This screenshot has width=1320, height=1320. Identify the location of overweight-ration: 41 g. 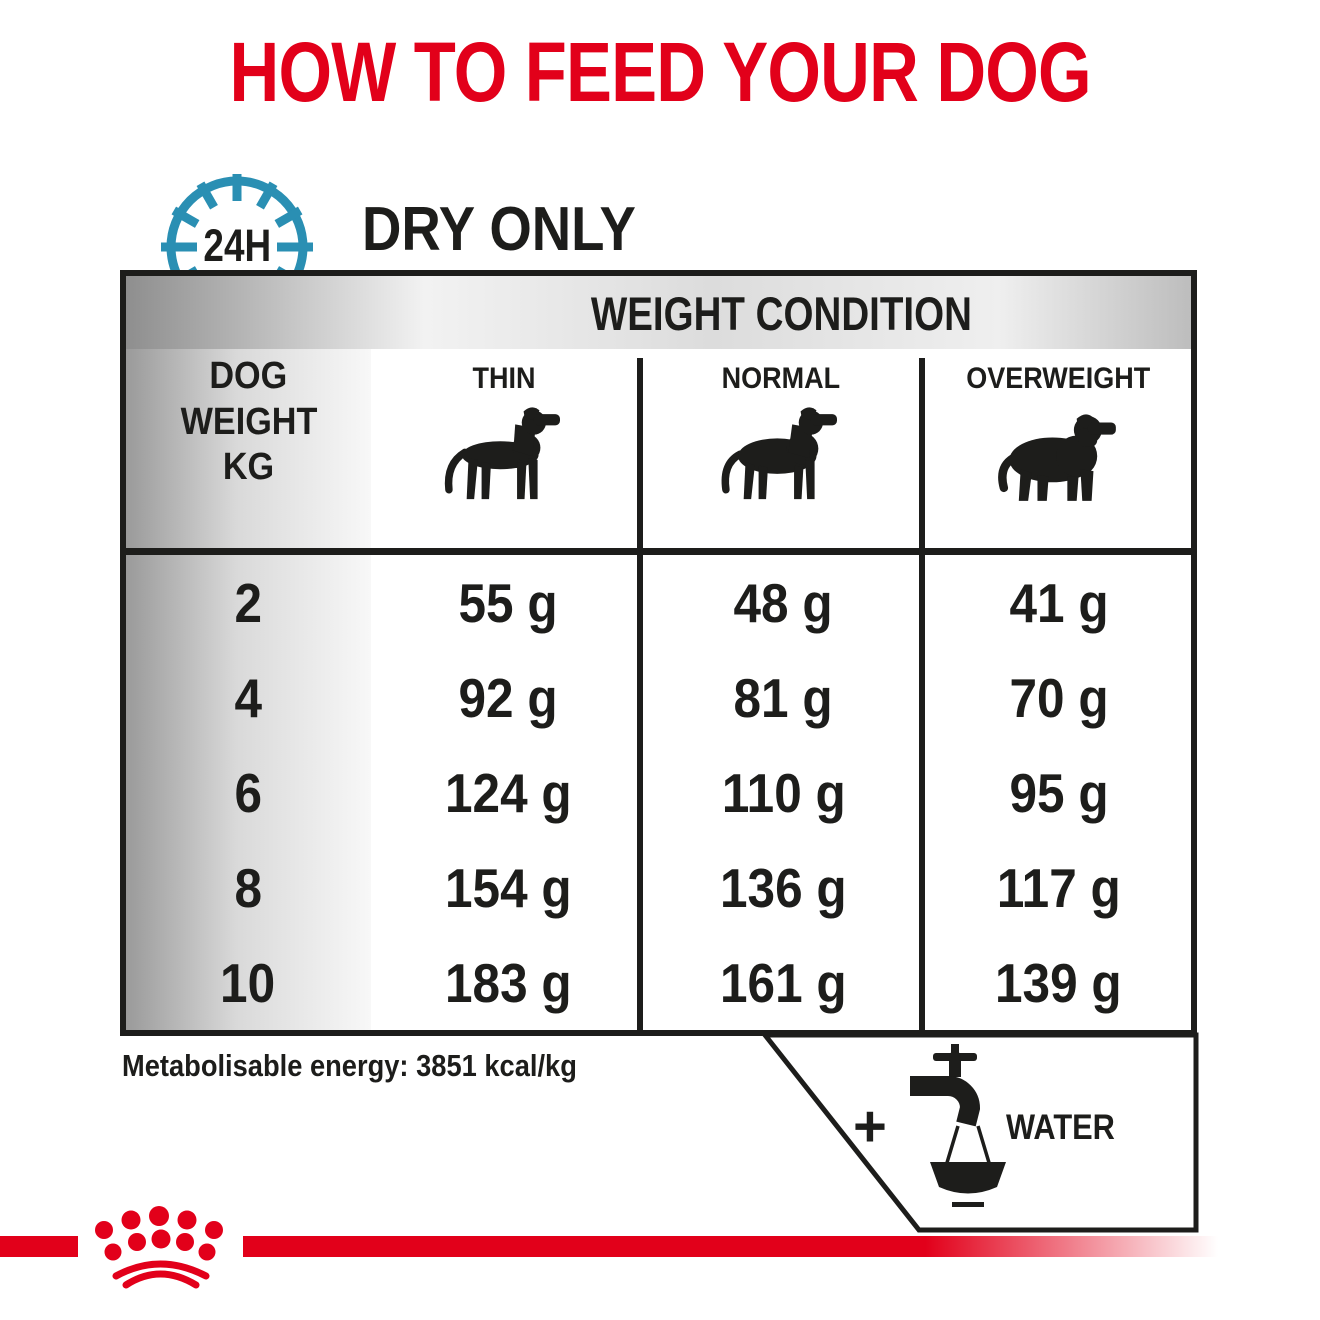
(1059, 602).